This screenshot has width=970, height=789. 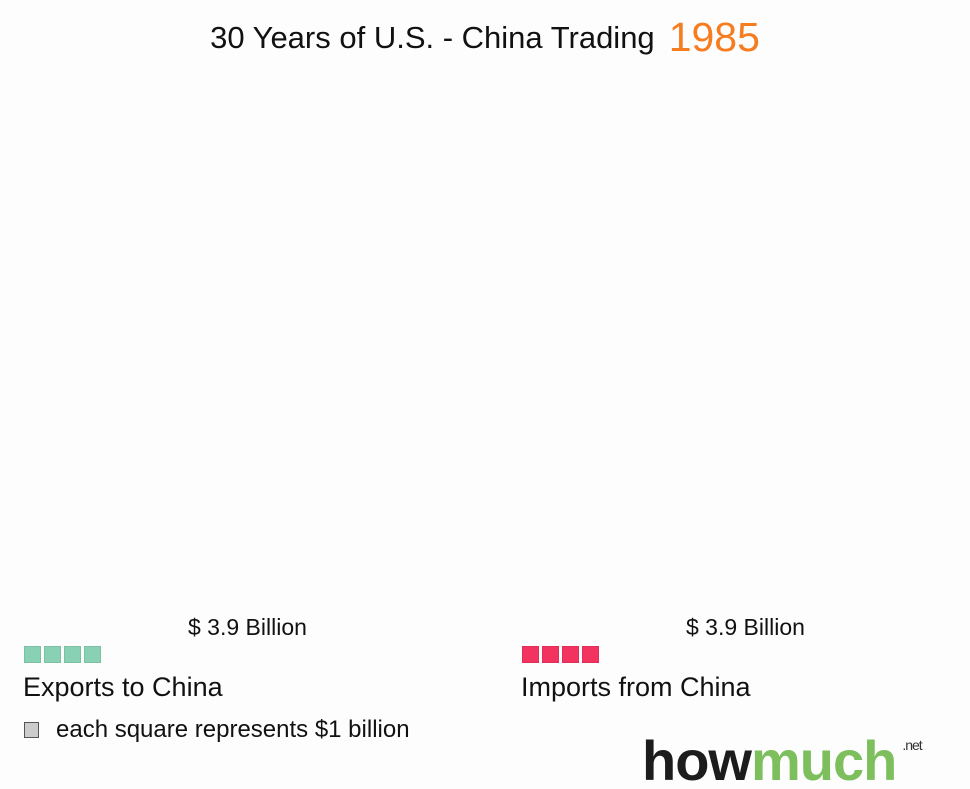 What do you see at coordinates (714, 37) in the screenshot?
I see `year-label: 1985` at bounding box center [714, 37].